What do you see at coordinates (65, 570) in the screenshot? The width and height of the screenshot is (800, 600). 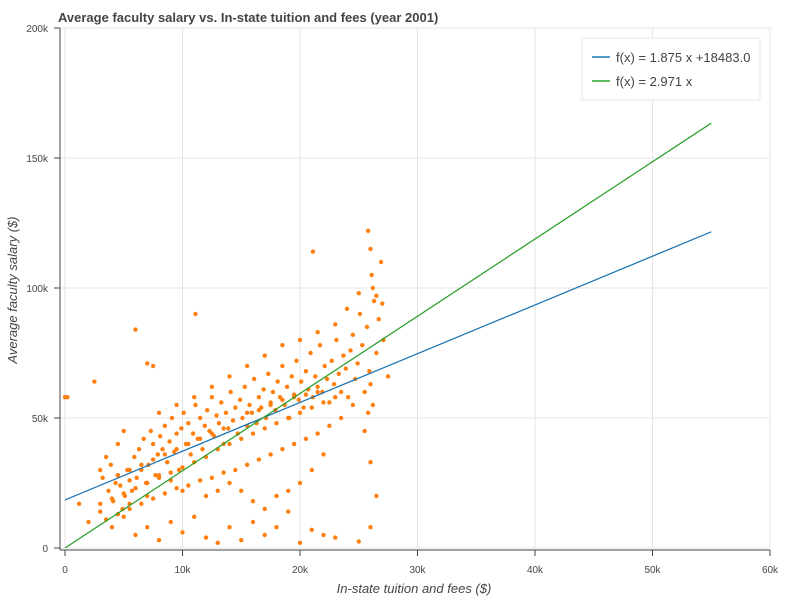 I see `x-tick-label: 0` at bounding box center [65, 570].